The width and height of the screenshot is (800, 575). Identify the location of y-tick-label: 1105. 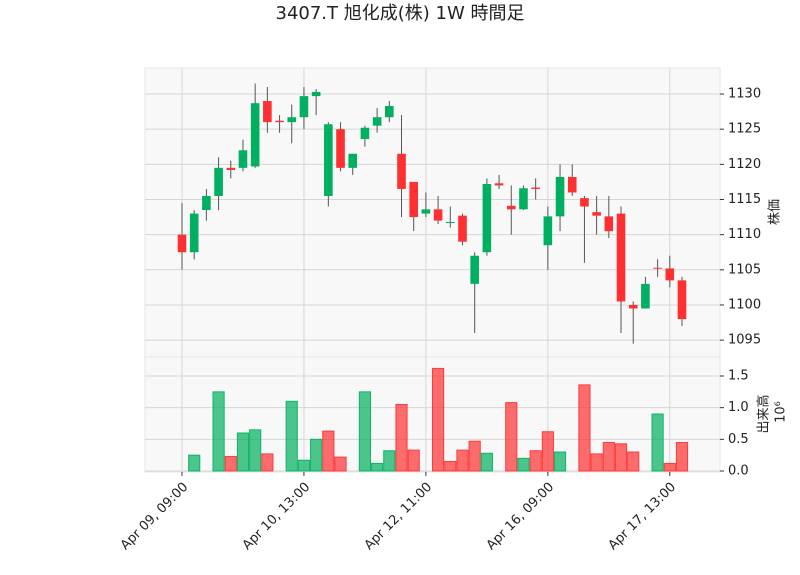
(744, 269).